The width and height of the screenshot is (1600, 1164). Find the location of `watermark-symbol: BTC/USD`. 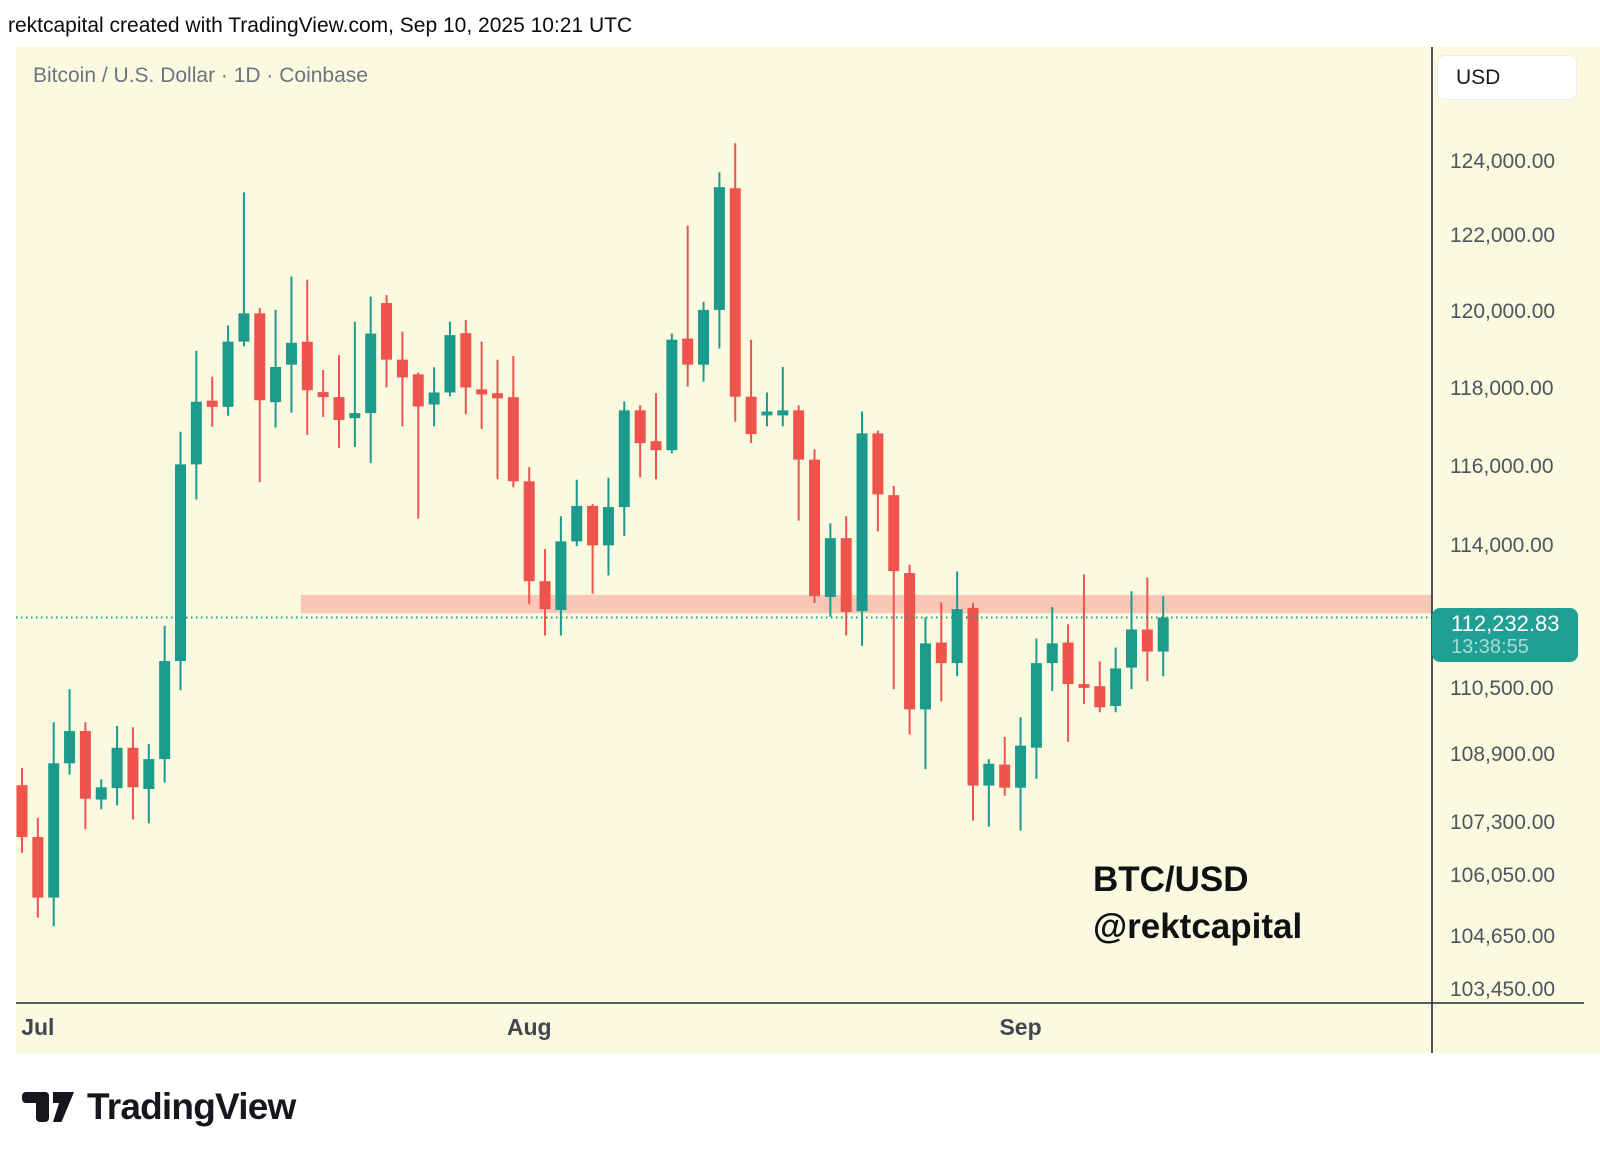

watermark-symbol: BTC/USD is located at coordinates (1171, 879).